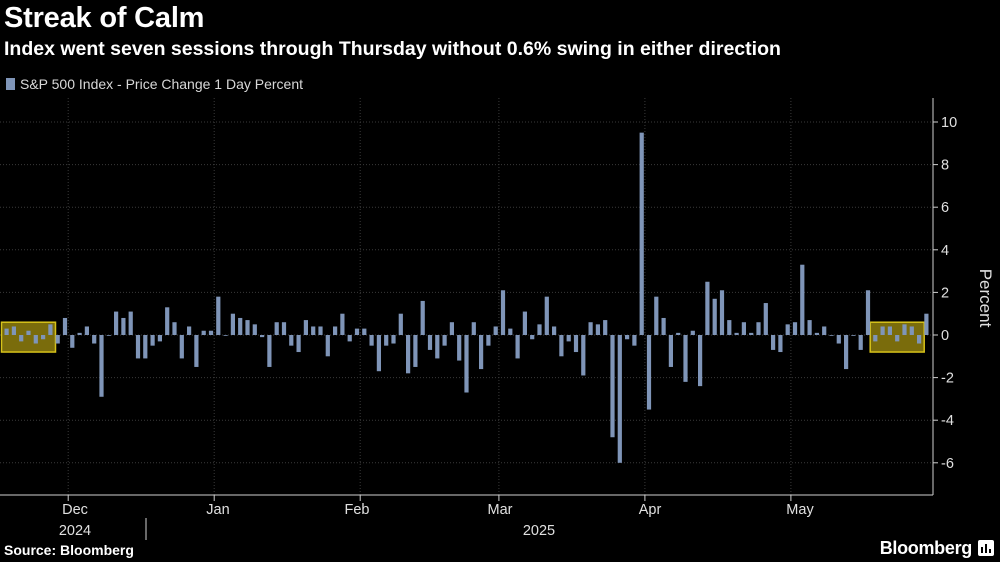 This screenshot has height=562, width=1000. I want to click on source-note: Source: Bloomberg, so click(69, 550).